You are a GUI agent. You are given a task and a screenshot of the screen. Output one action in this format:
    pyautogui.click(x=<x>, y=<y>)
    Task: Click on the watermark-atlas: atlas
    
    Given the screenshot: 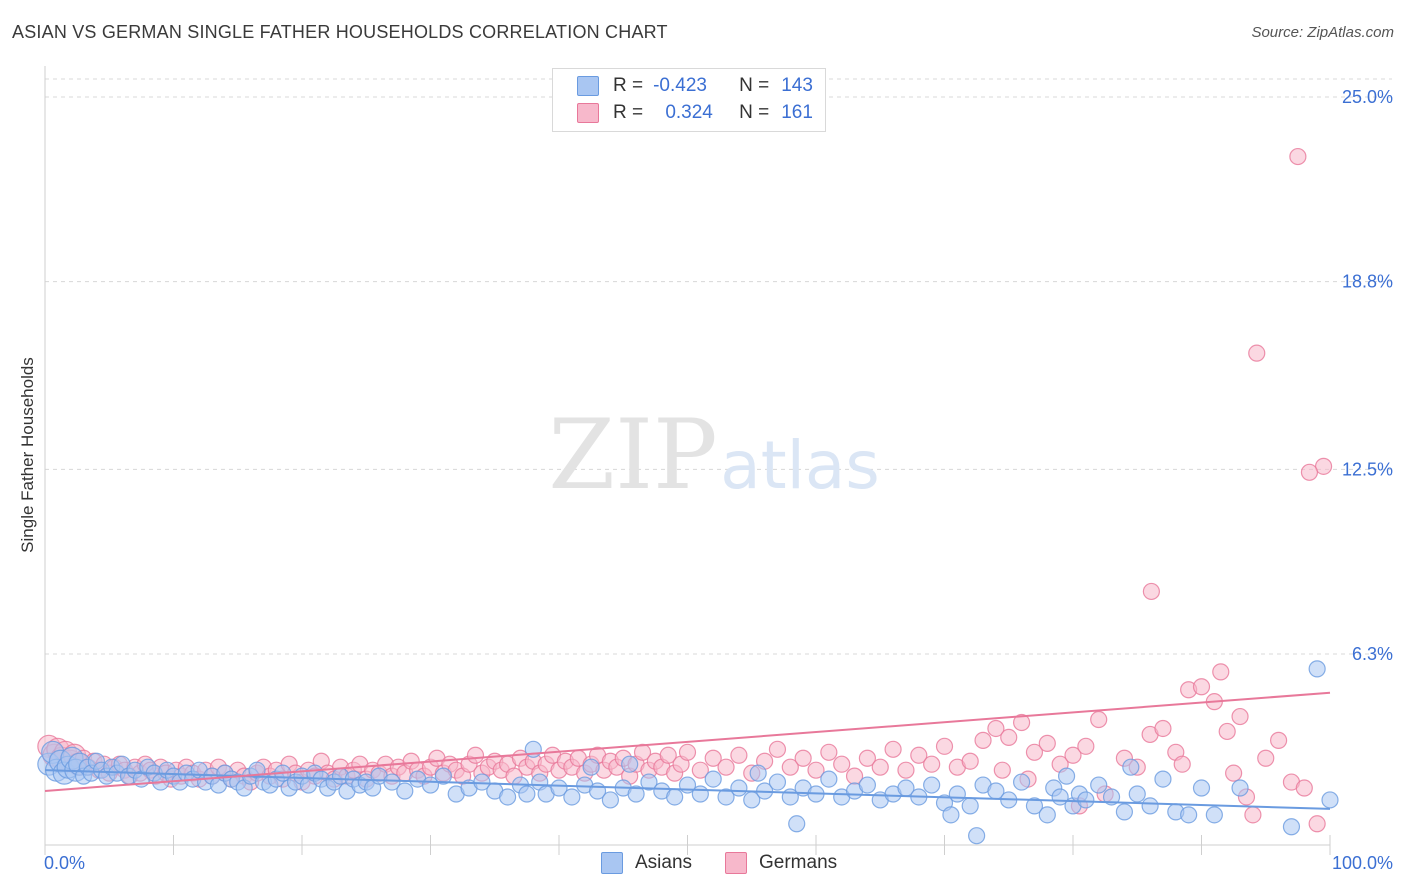 What is the action you would take?
    pyautogui.click(x=800, y=465)
    